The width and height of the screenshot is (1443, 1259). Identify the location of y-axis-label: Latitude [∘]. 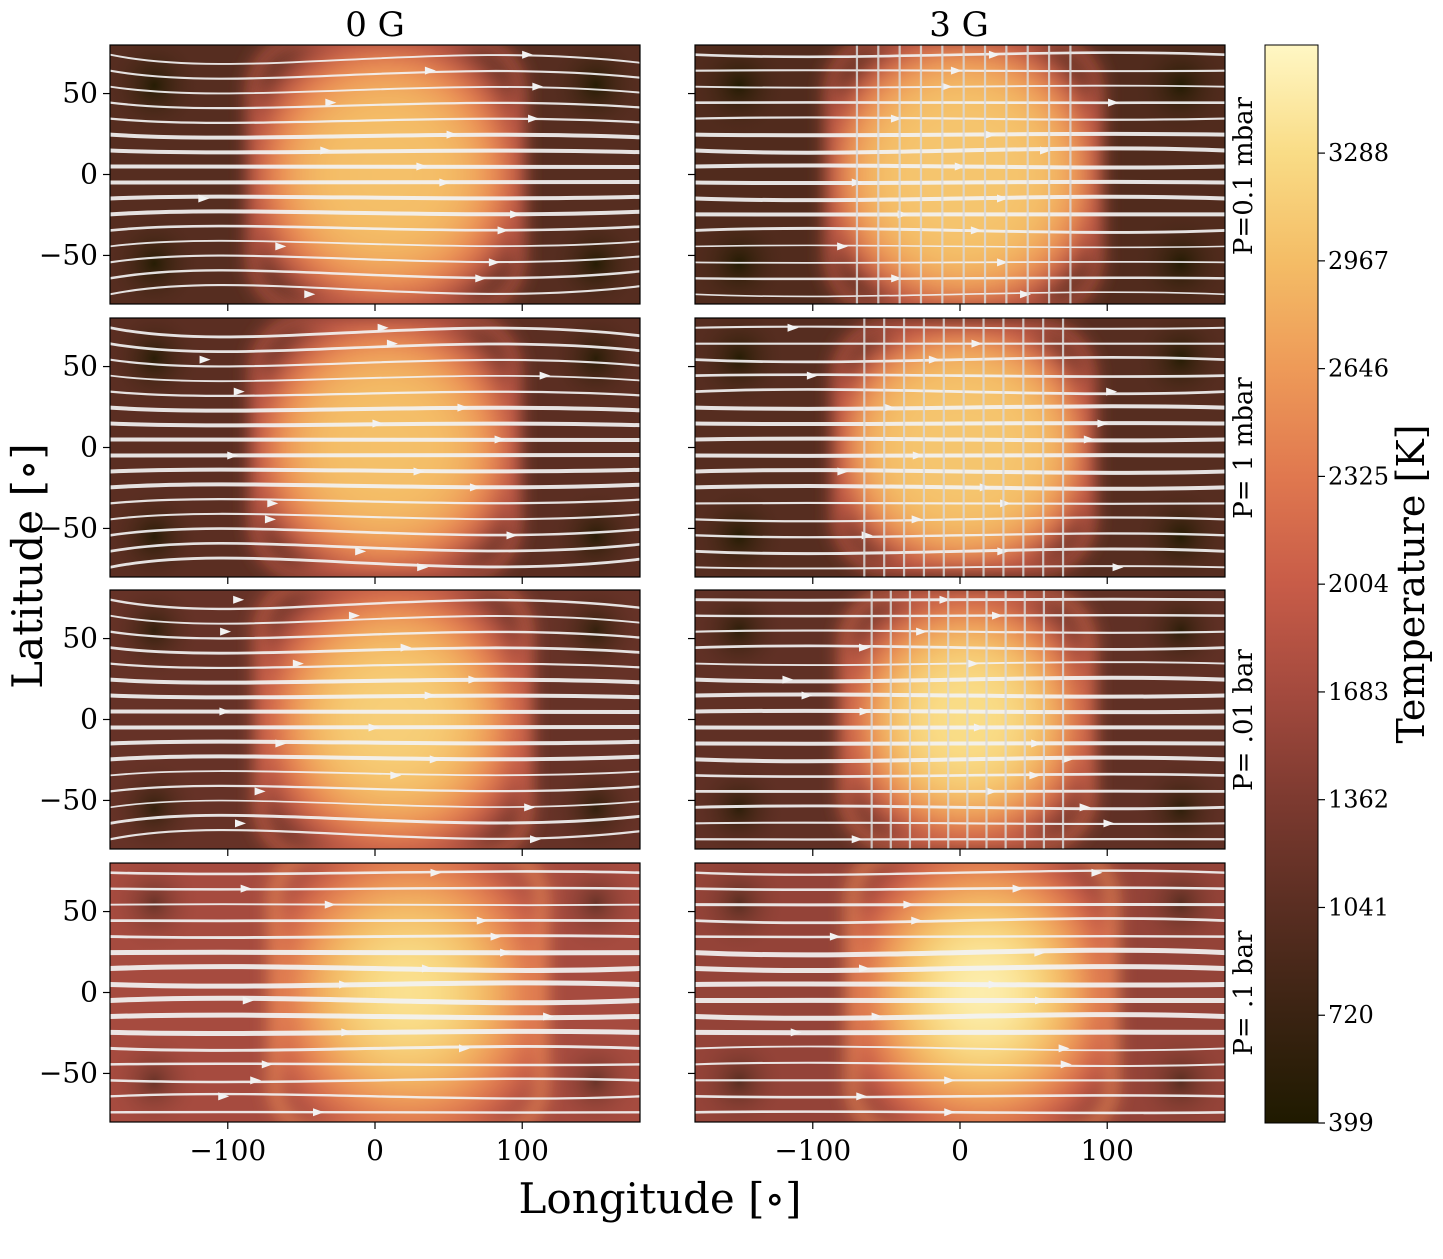
(27, 566).